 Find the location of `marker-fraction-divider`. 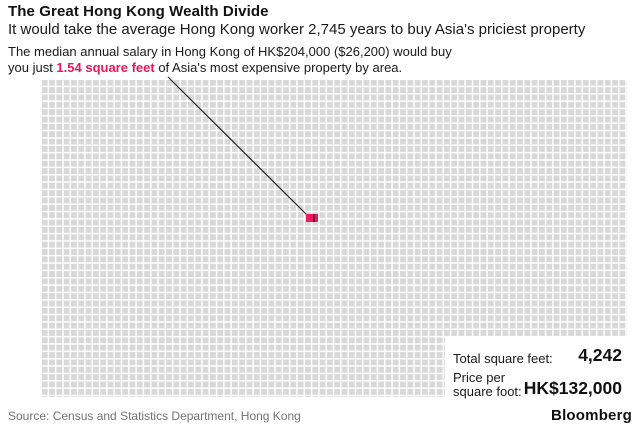

marker-fraction-divider is located at coordinates (314, 218).